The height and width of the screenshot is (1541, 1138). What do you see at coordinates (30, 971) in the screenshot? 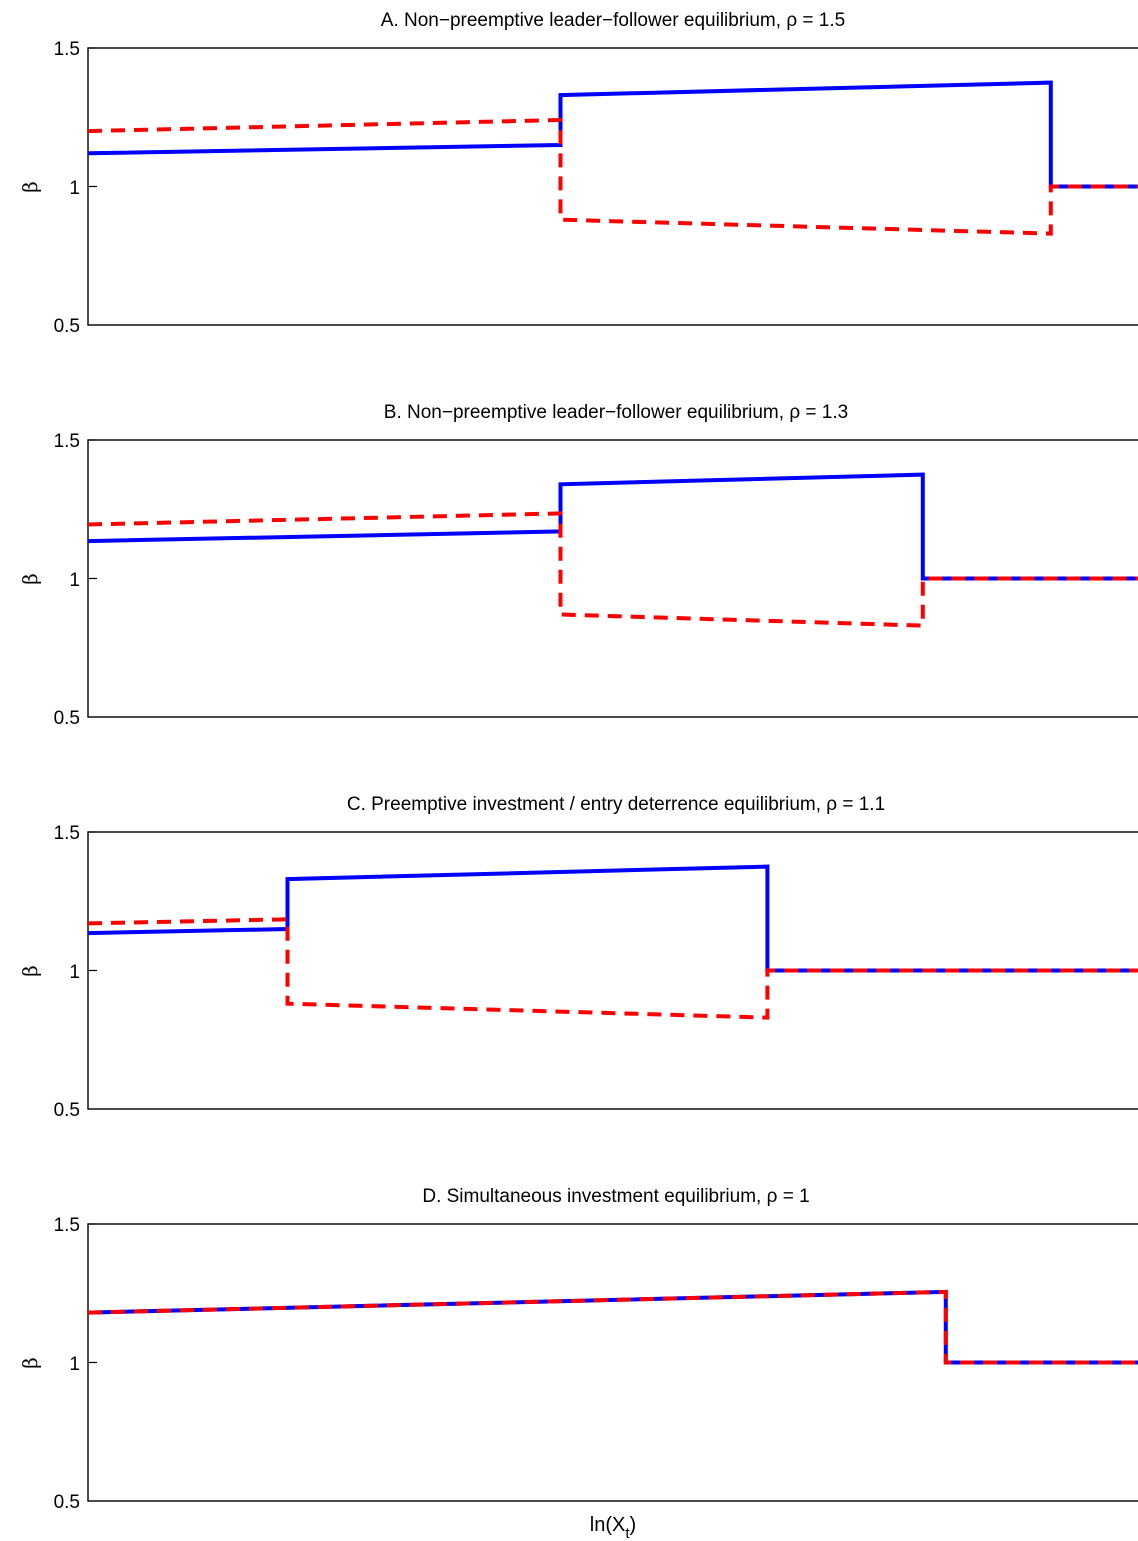
I see `panel-c-y-label: β` at bounding box center [30, 971].